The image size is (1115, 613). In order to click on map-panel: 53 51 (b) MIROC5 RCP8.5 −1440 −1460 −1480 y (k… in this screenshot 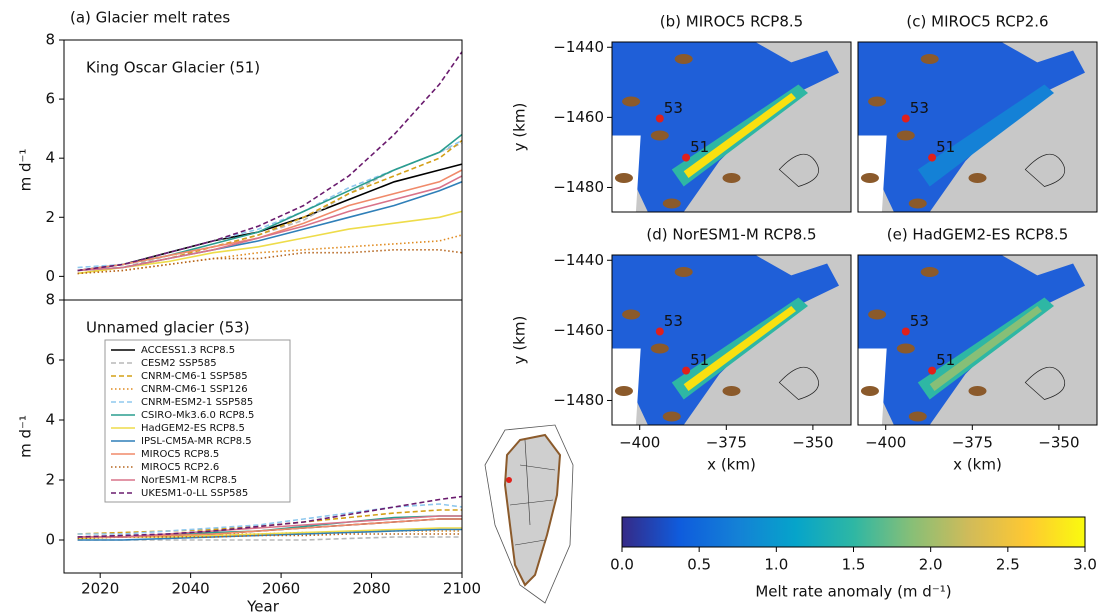, I will do `click(681, 113)`.